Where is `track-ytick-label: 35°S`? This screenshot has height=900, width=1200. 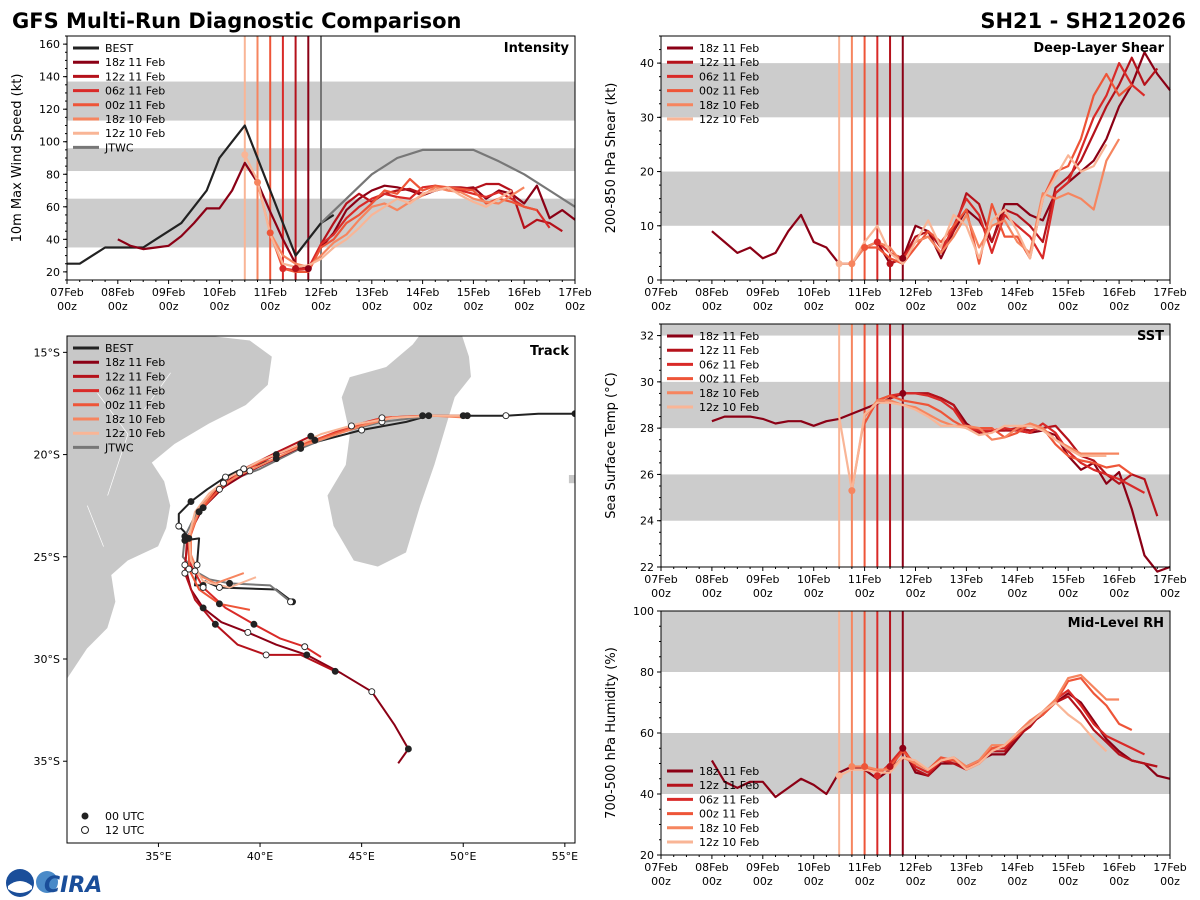
track-ytick-label: 35°S is located at coordinates (47, 761).